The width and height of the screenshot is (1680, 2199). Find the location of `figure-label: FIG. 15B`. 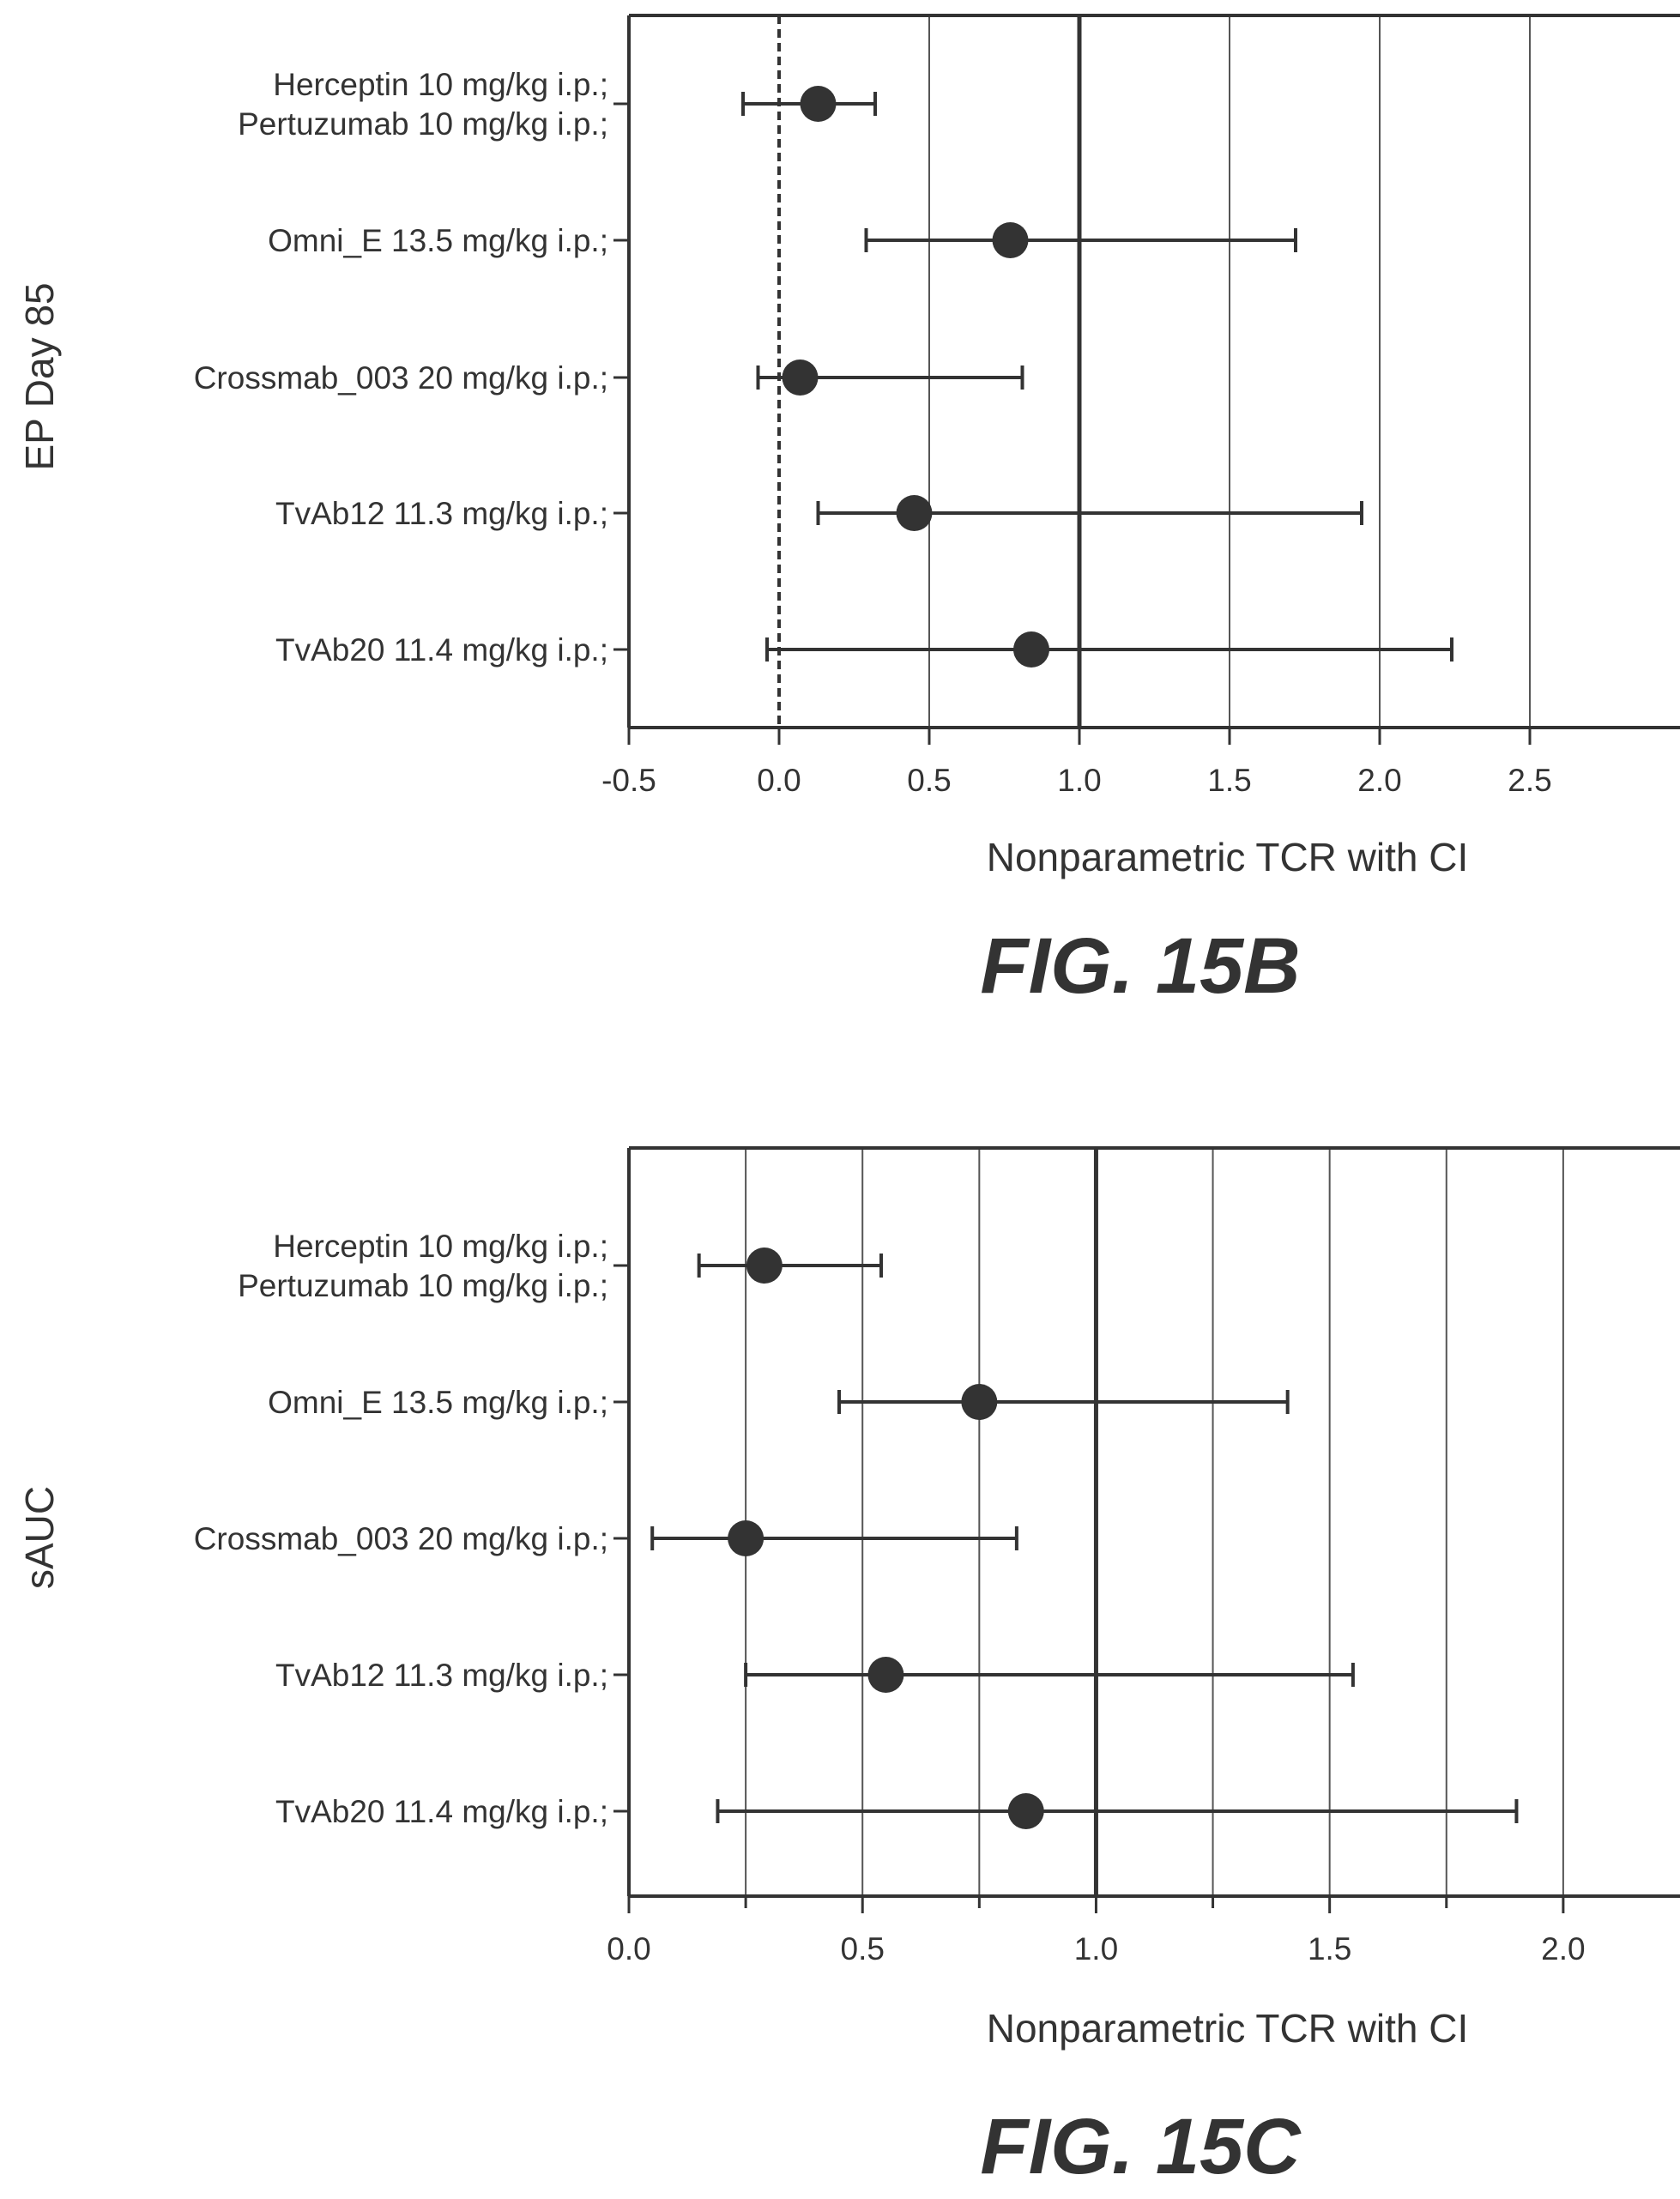

figure-label: FIG. 15B is located at coordinates (1140, 966).